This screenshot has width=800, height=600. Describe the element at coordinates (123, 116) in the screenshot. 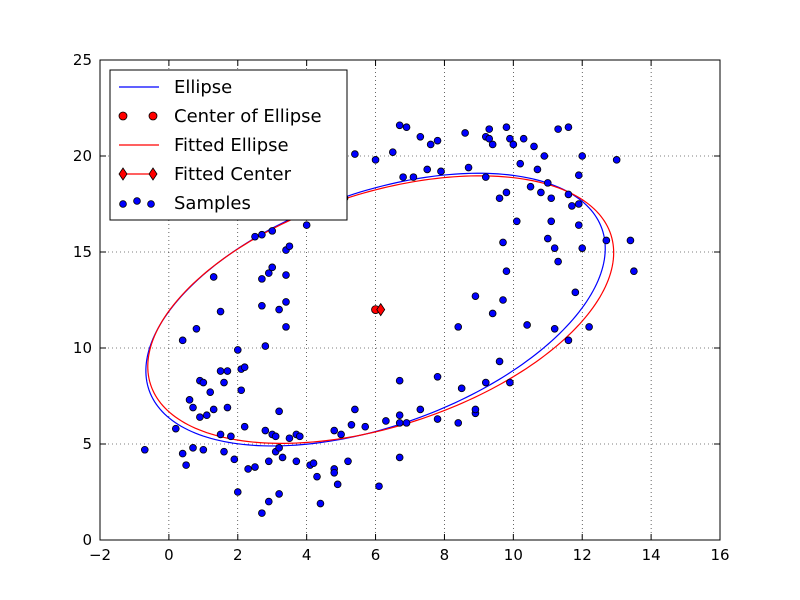

I see `legend-swatch-center-of-ellipse` at that location.